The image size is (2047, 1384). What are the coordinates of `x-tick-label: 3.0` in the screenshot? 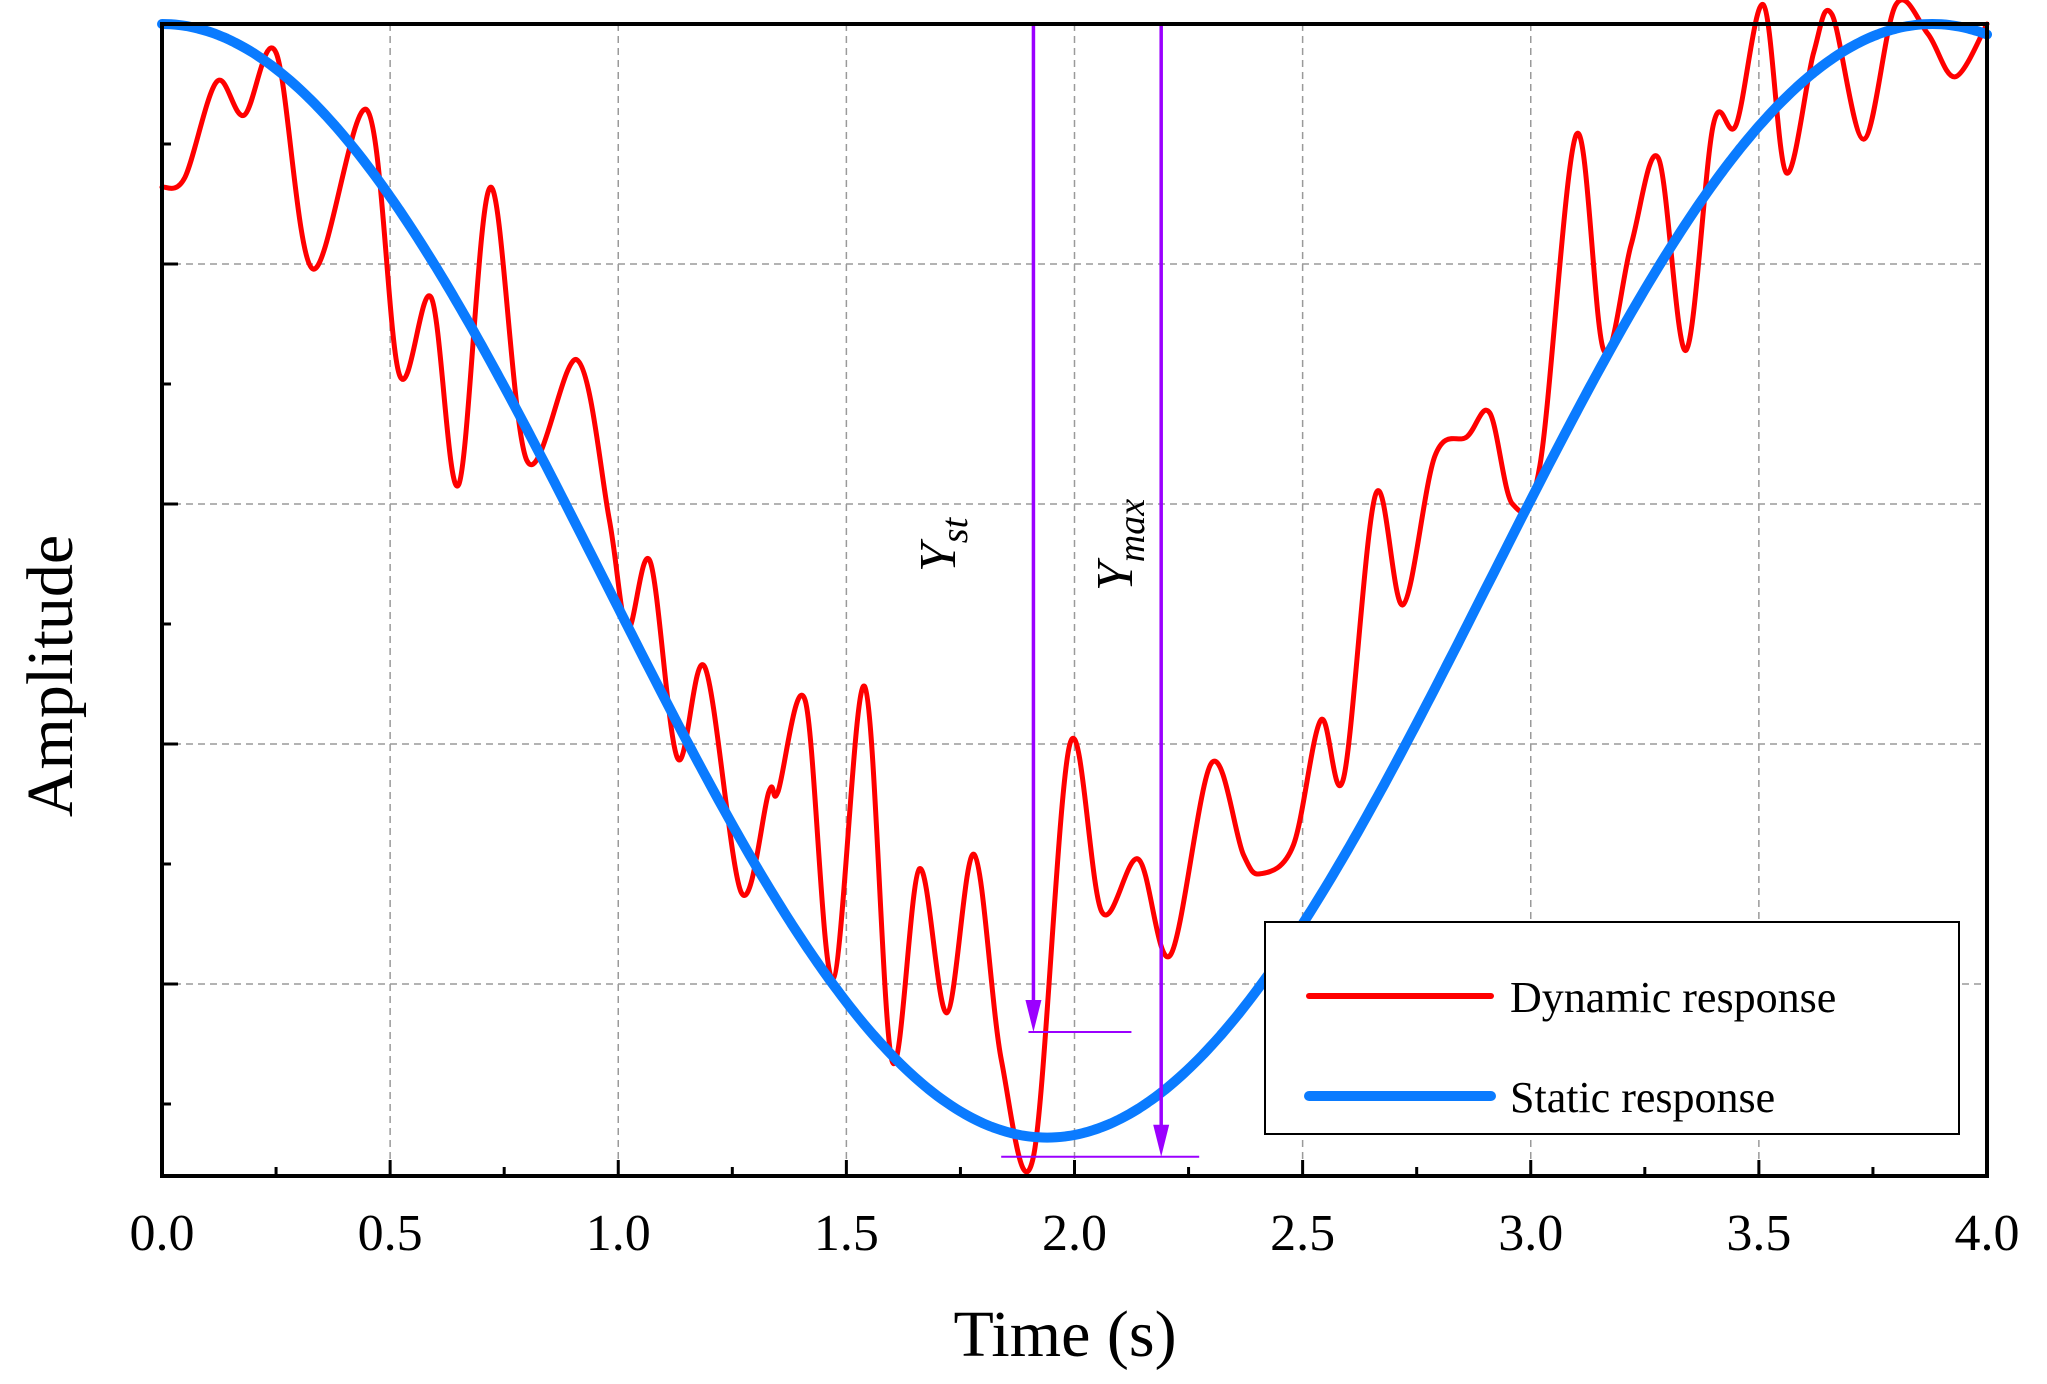 It's located at (1530, 1233).